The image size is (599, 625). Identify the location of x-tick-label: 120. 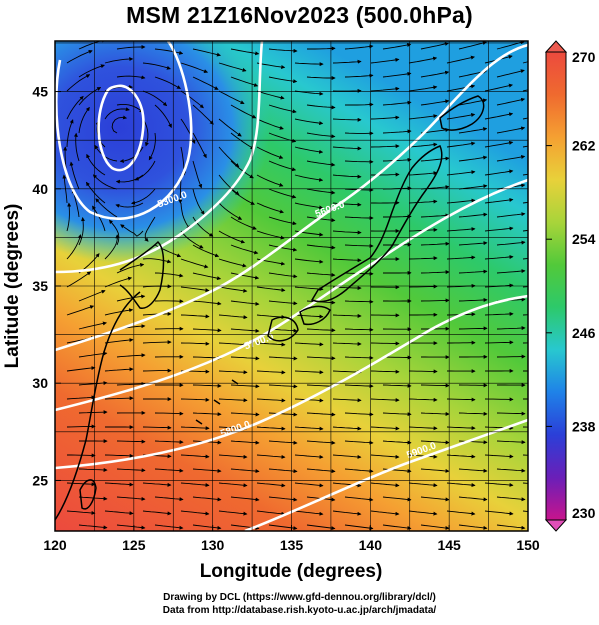
(55, 545).